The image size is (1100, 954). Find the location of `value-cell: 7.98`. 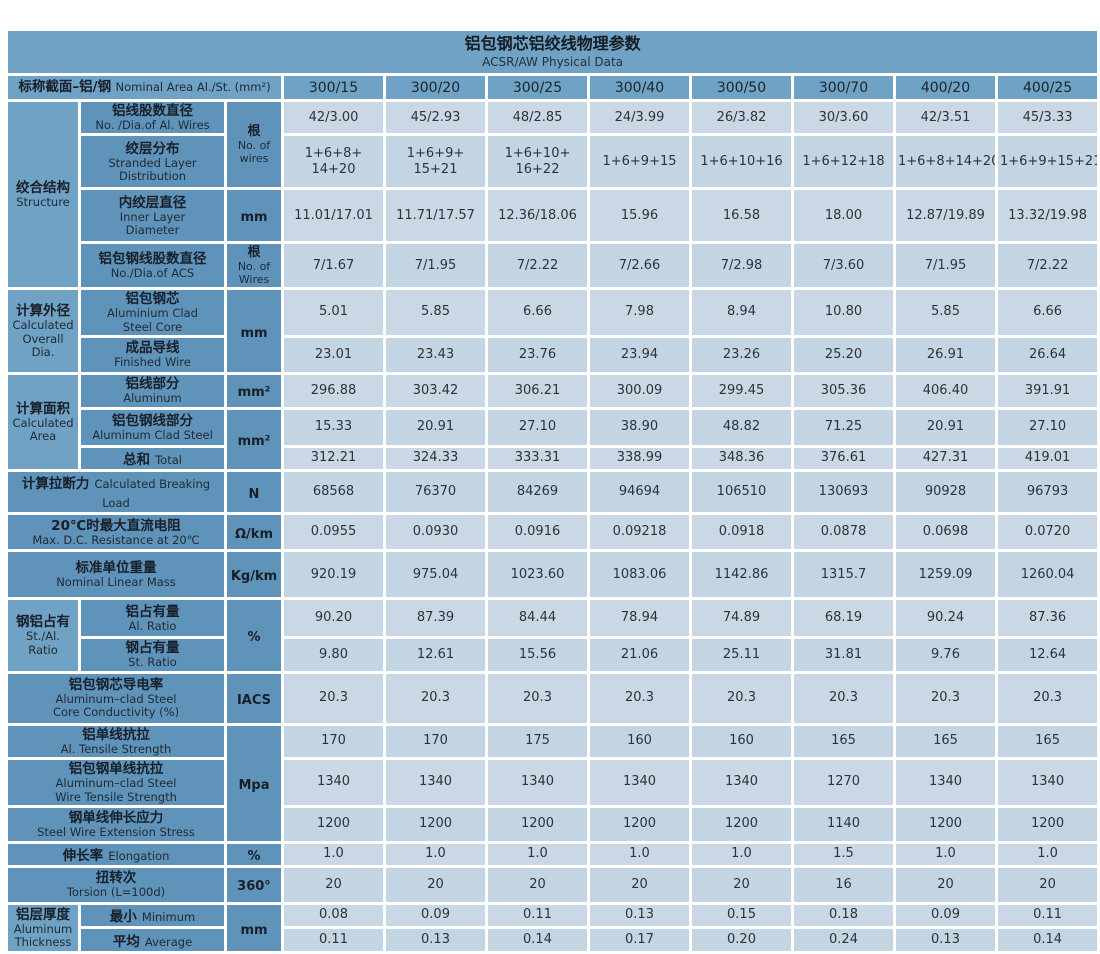

value-cell: 7.98 is located at coordinates (639, 312).